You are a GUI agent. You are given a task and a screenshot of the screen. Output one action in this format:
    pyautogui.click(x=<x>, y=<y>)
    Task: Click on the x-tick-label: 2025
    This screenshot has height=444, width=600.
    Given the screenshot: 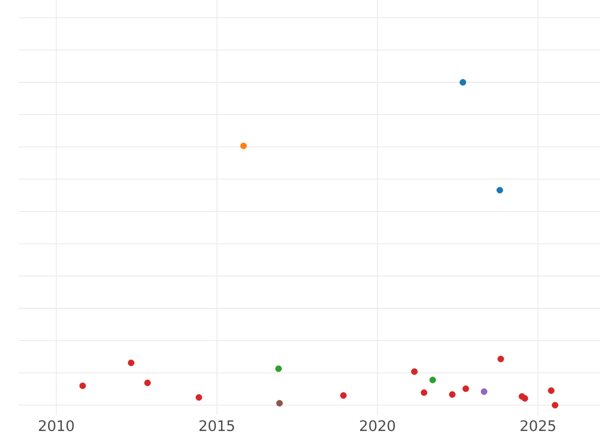 What is the action you would take?
    pyautogui.click(x=538, y=426)
    